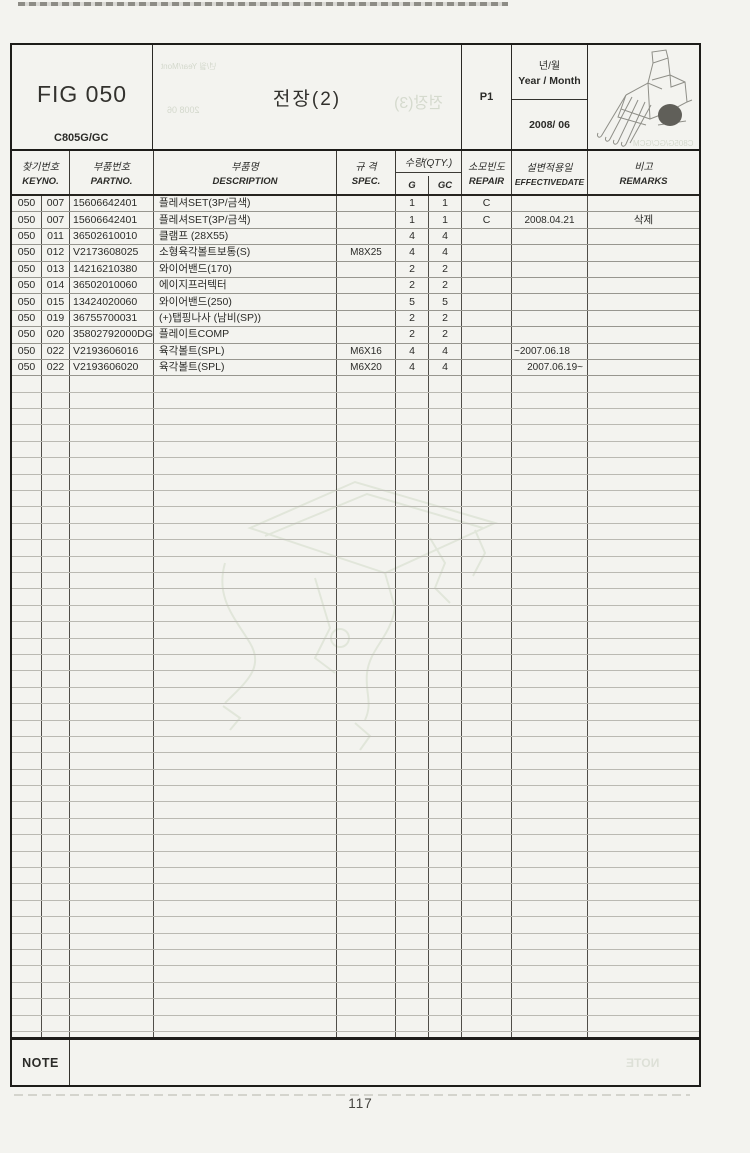 The height and width of the screenshot is (1153, 750). What do you see at coordinates (549, 81) in the screenshot?
I see `year-month-english: Year / Month` at bounding box center [549, 81].